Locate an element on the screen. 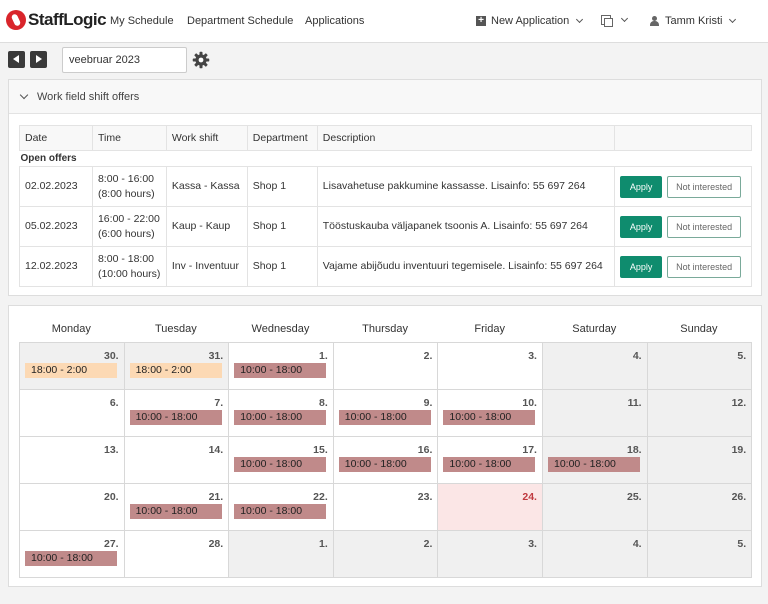 Image resolution: width=768 pixels, height=604 pixels. nav-applications: Applications is located at coordinates (335, 21).